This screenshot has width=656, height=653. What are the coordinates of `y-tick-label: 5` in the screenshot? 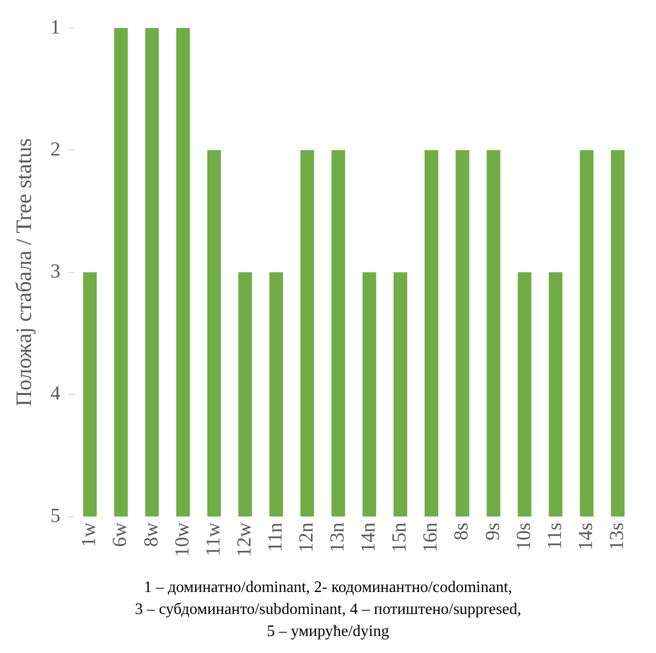 It's located at (55, 515).